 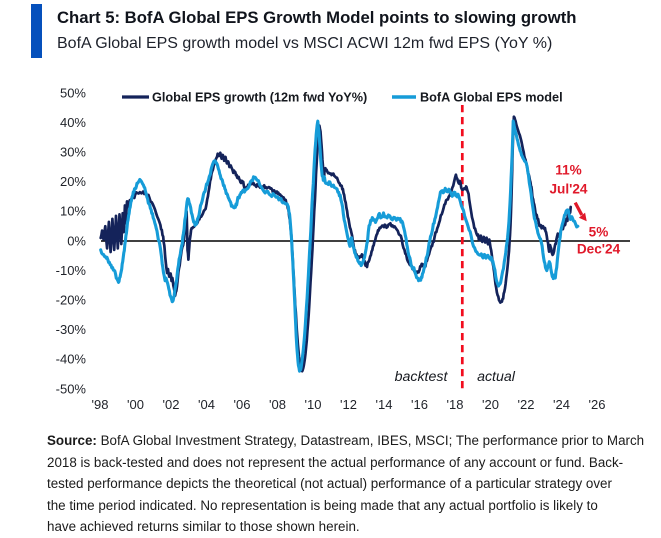 What do you see at coordinates (313, 404) in the screenshot?
I see `svg-text: '10` at bounding box center [313, 404].